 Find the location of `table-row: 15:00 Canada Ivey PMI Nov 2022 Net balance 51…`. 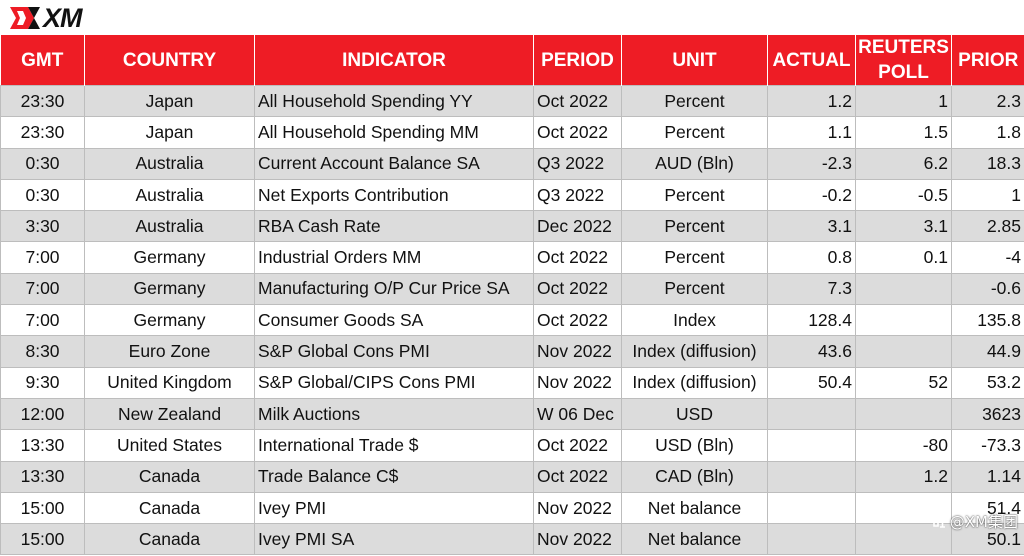

table-row: 15:00 Canada Ivey PMI Nov 2022 Net balance 51… is located at coordinates (512, 508).